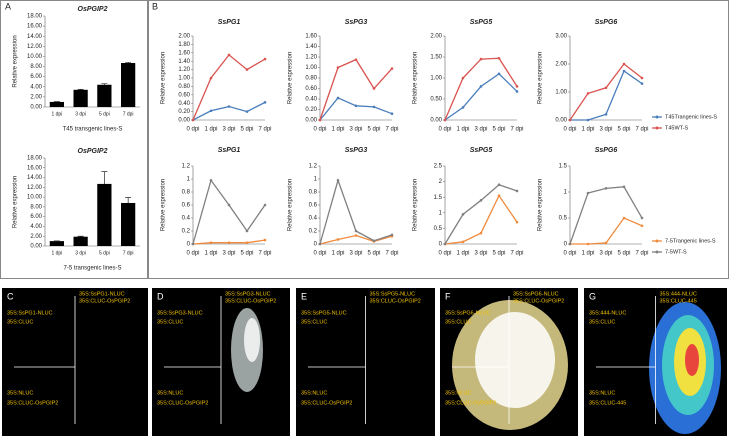 This screenshot has width=729, height=438. I want to click on y-tick-label: 1.2, so click(186, 167).